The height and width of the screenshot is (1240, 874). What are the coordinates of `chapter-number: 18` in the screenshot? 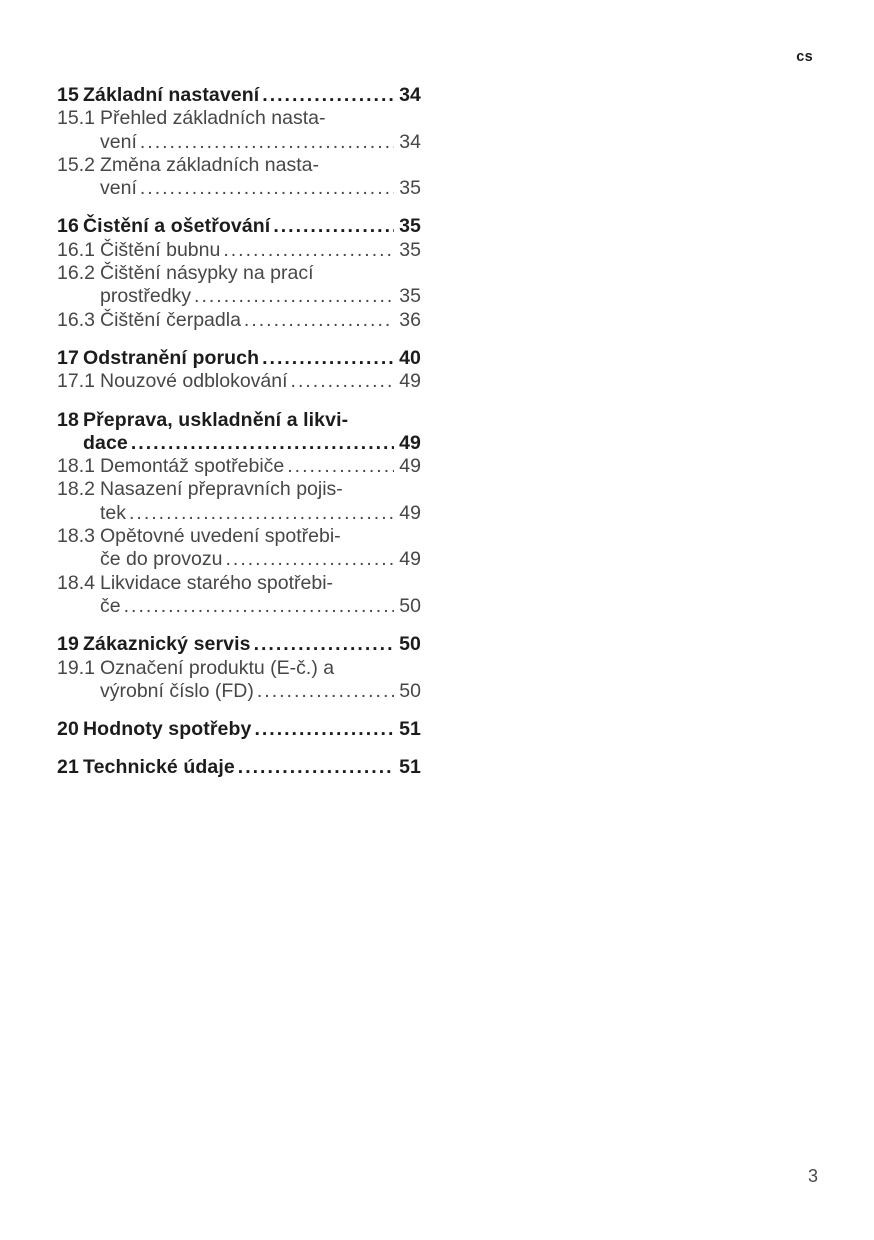 It's located at (68, 419).